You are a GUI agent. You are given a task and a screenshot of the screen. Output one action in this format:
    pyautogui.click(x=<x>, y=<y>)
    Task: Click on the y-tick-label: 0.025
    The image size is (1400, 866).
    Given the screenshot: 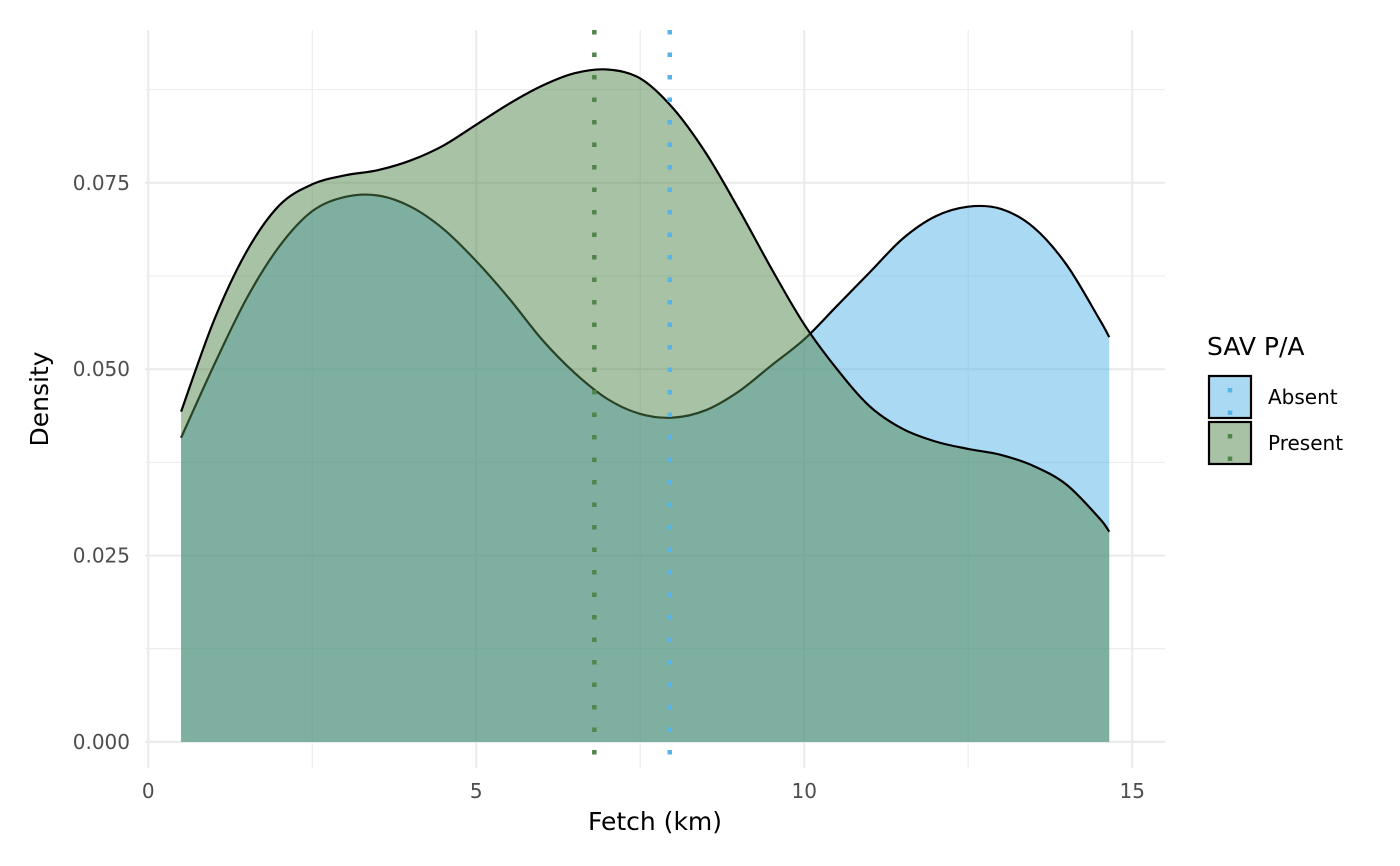 What is the action you would take?
    pyautogui.click(x=101, y=556)
    